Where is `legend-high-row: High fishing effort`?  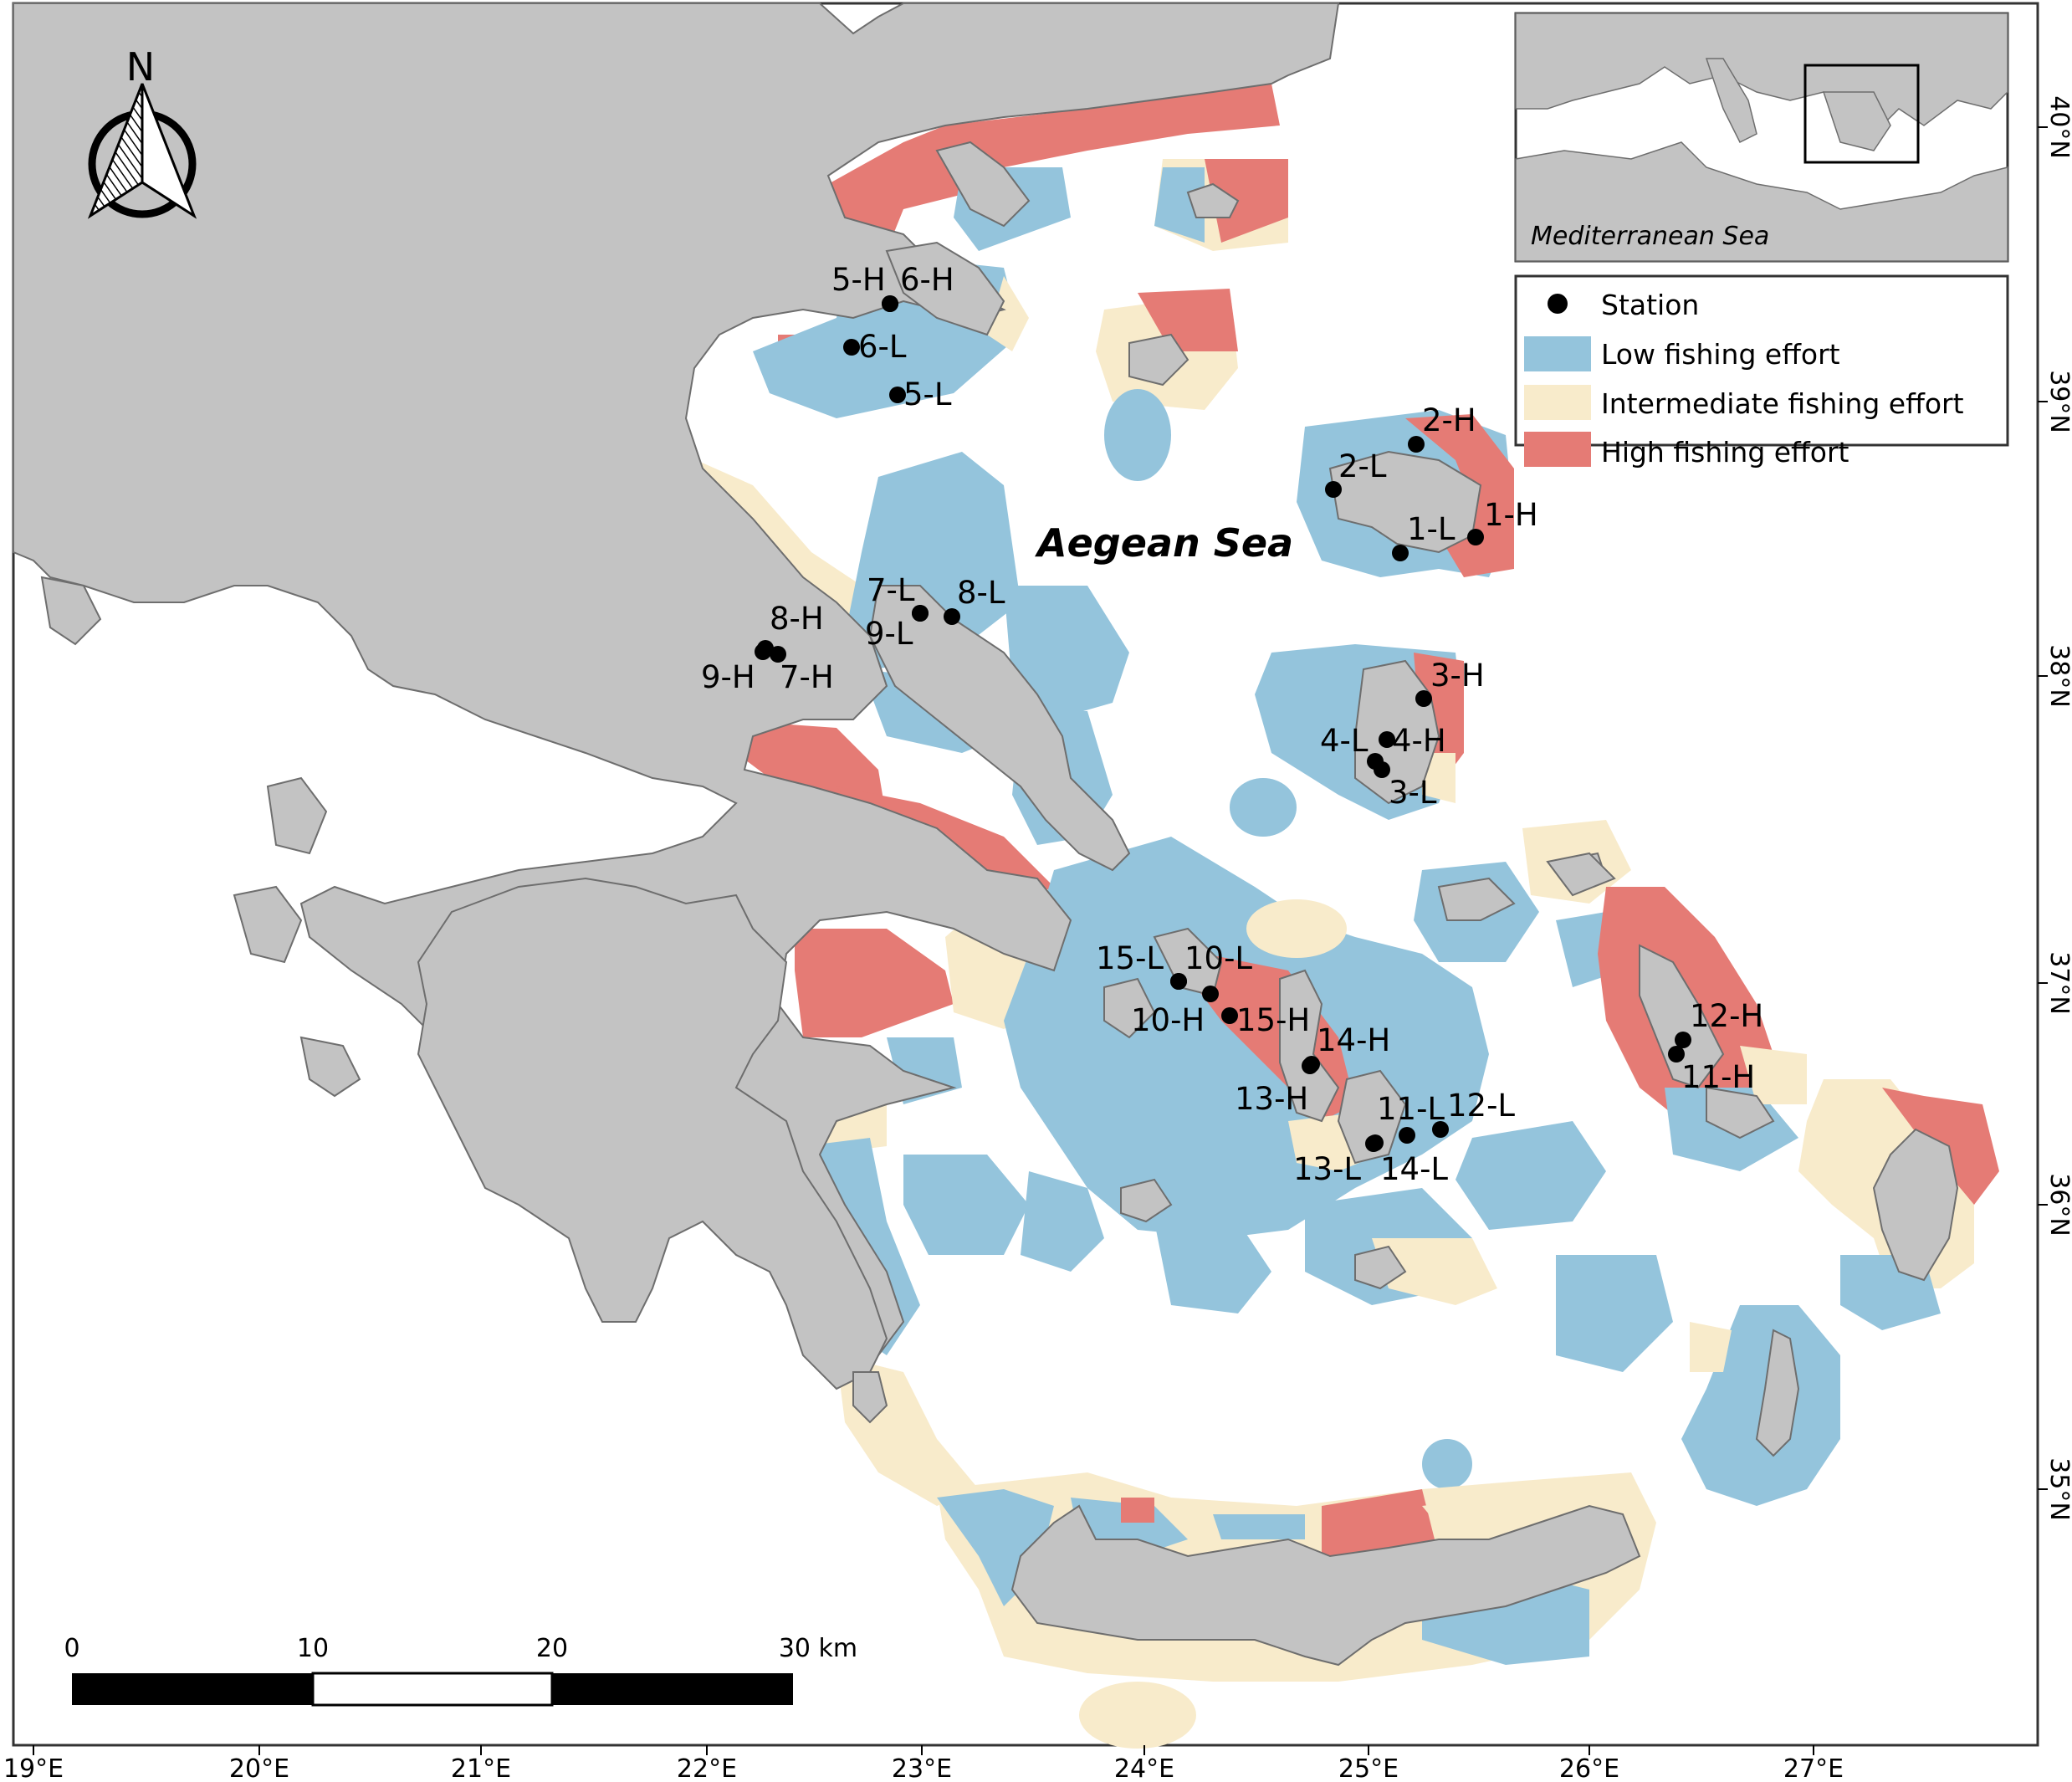
legend-high-row: High fishing effort is located at coordinates (1686, 450).